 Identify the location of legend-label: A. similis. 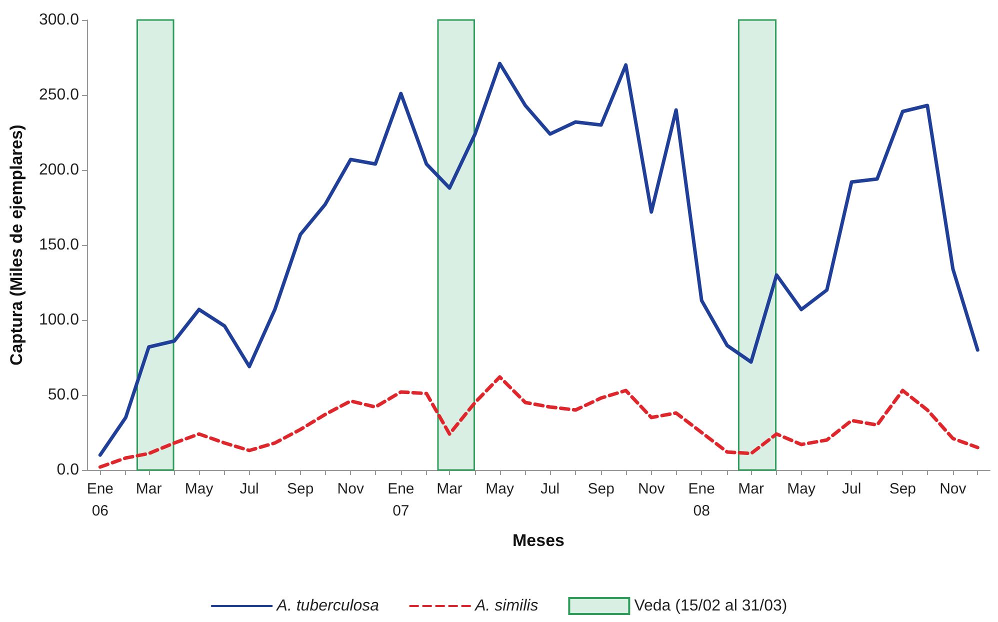
(506, 606).